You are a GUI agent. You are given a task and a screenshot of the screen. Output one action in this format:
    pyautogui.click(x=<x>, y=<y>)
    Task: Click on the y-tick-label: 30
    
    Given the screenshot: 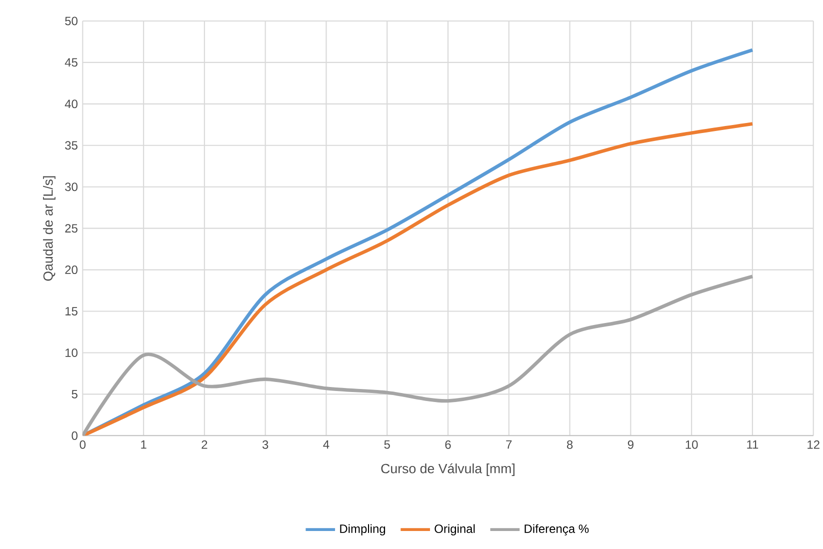 What is the action you would take?
    pyautogui.click(x=71, y=187)
    